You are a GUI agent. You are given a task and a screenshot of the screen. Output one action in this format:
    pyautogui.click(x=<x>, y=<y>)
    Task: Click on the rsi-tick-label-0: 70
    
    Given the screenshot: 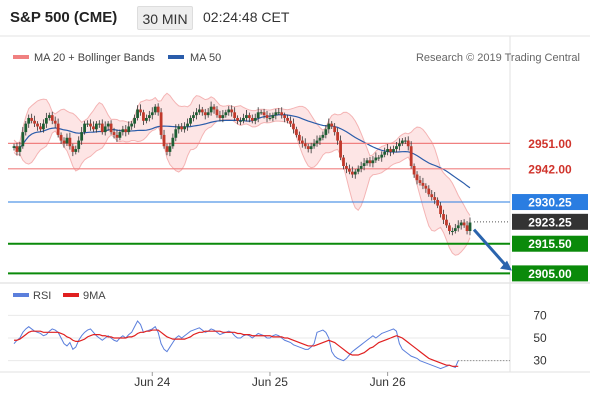 What is the action you would take?
    pyautogui.click(x=540, y=315)
    